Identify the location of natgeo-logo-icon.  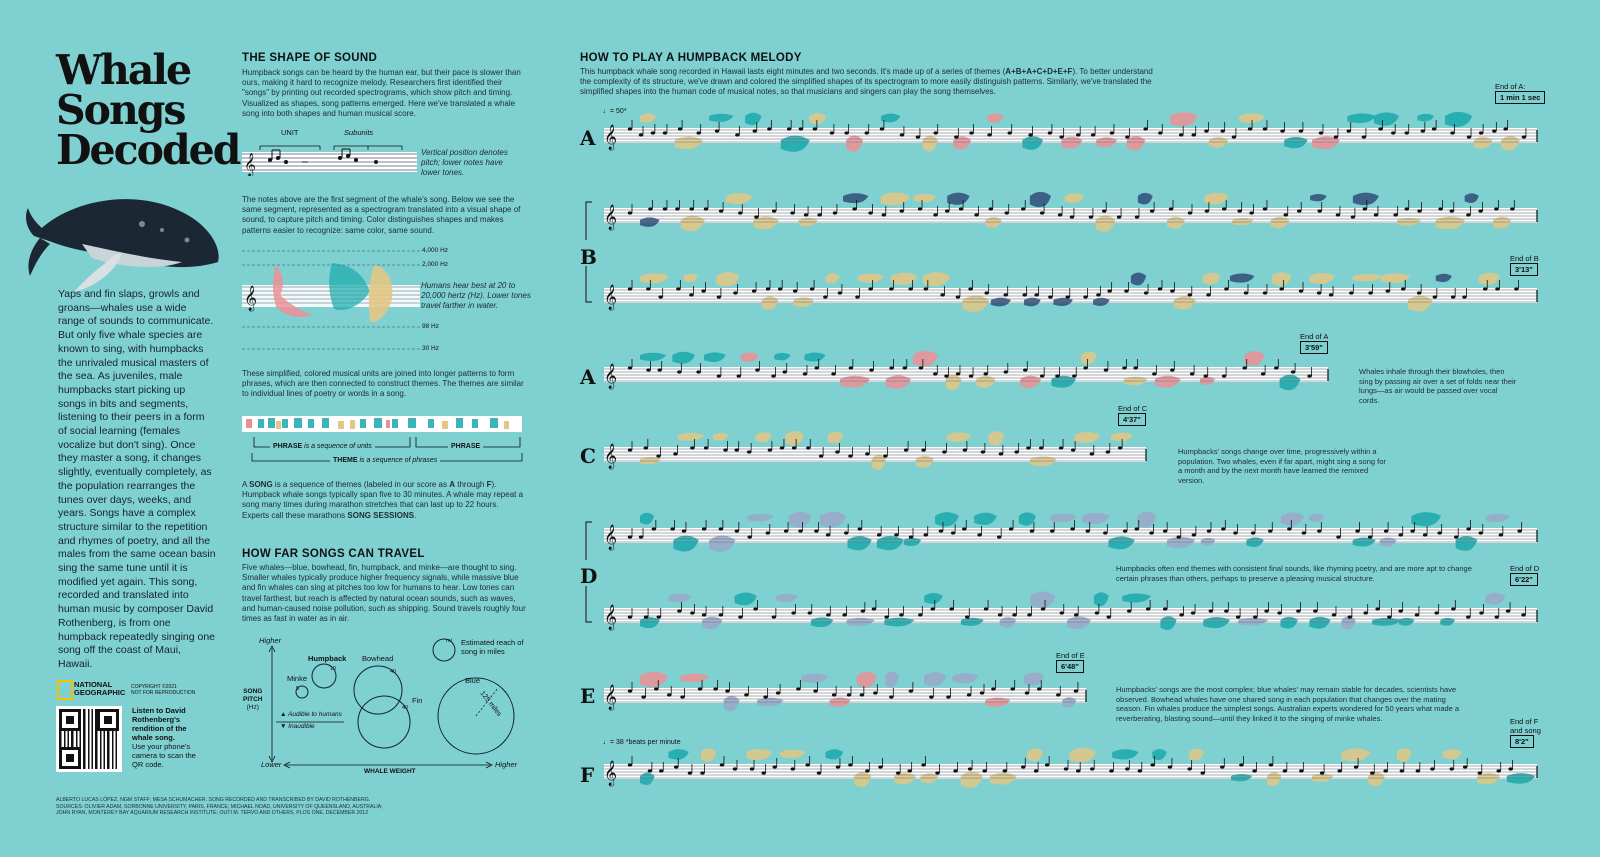
(65, 690).